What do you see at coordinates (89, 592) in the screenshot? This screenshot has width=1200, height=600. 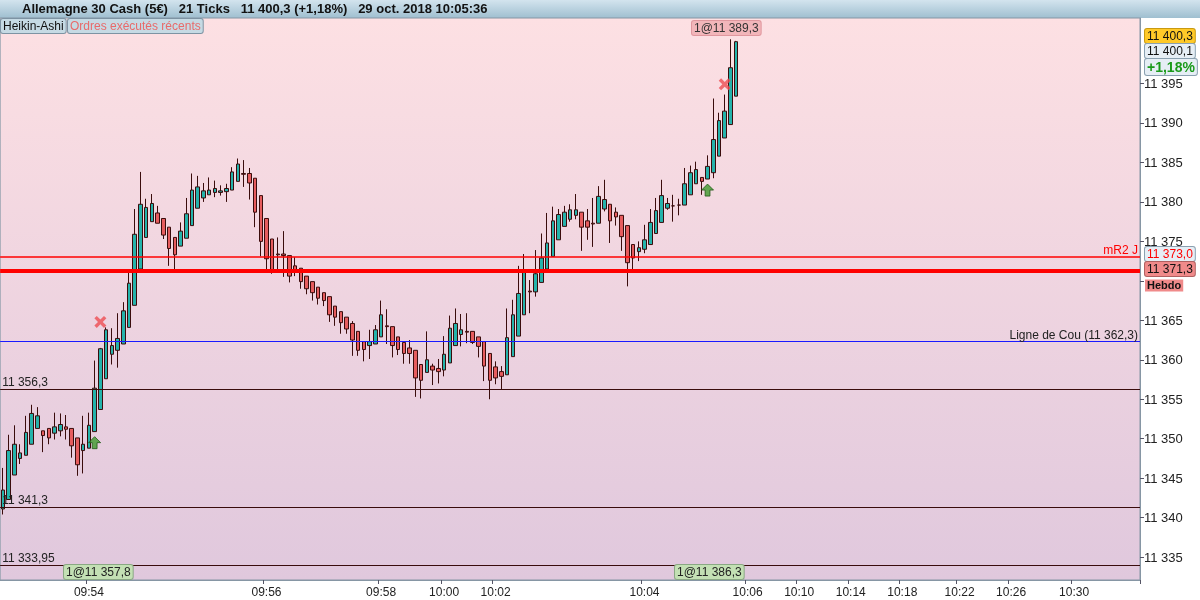 I see `x-tick-label: 09:54` at bounding box center [89, 592].